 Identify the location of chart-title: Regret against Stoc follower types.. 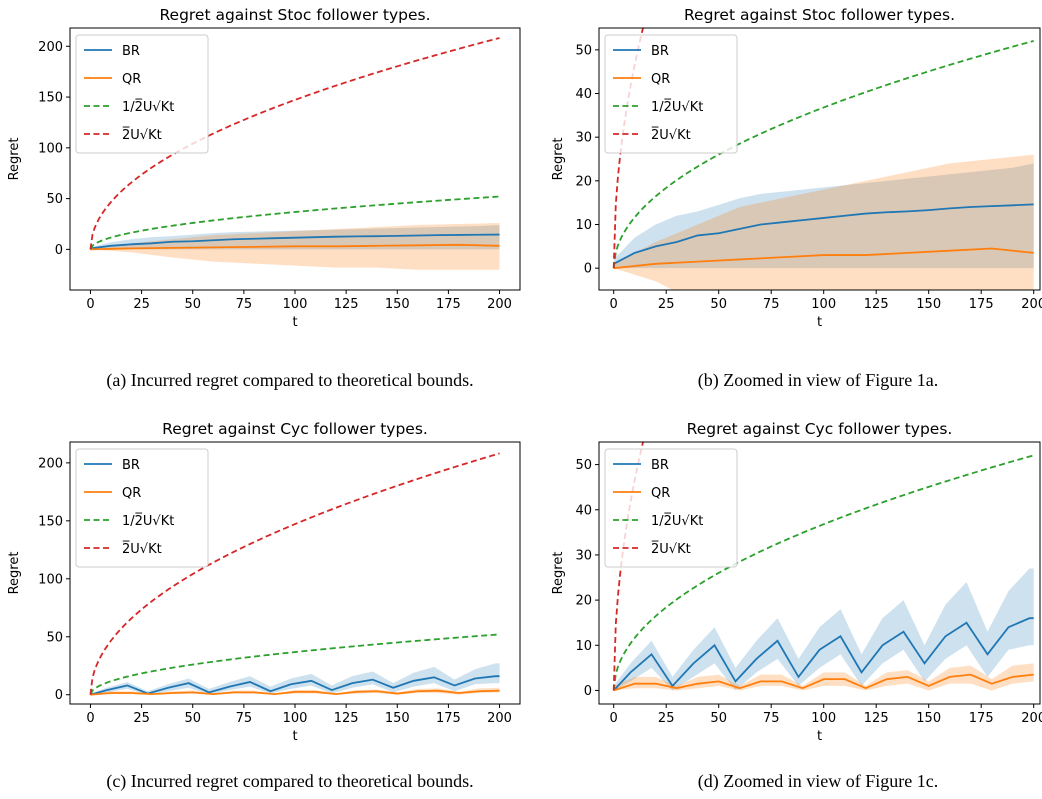
(294, 15).